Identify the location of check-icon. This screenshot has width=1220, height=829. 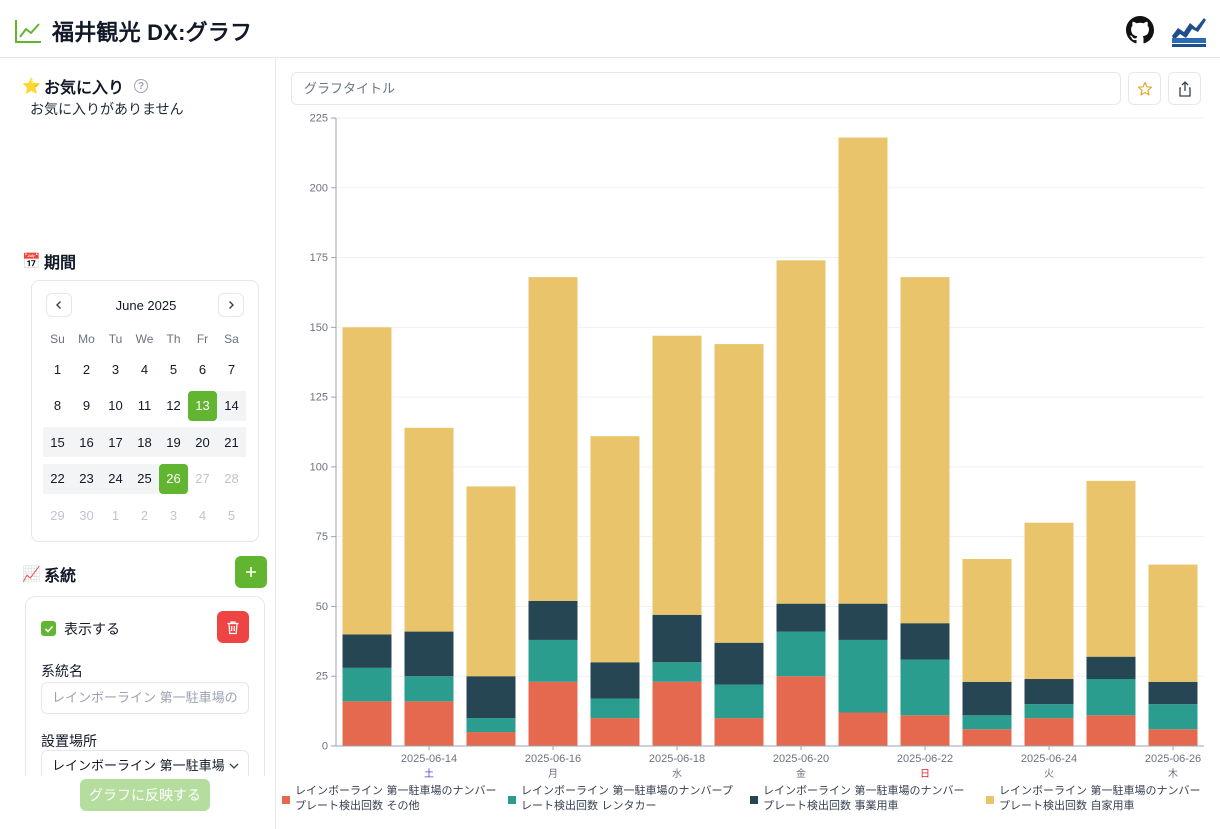
(48, 629).